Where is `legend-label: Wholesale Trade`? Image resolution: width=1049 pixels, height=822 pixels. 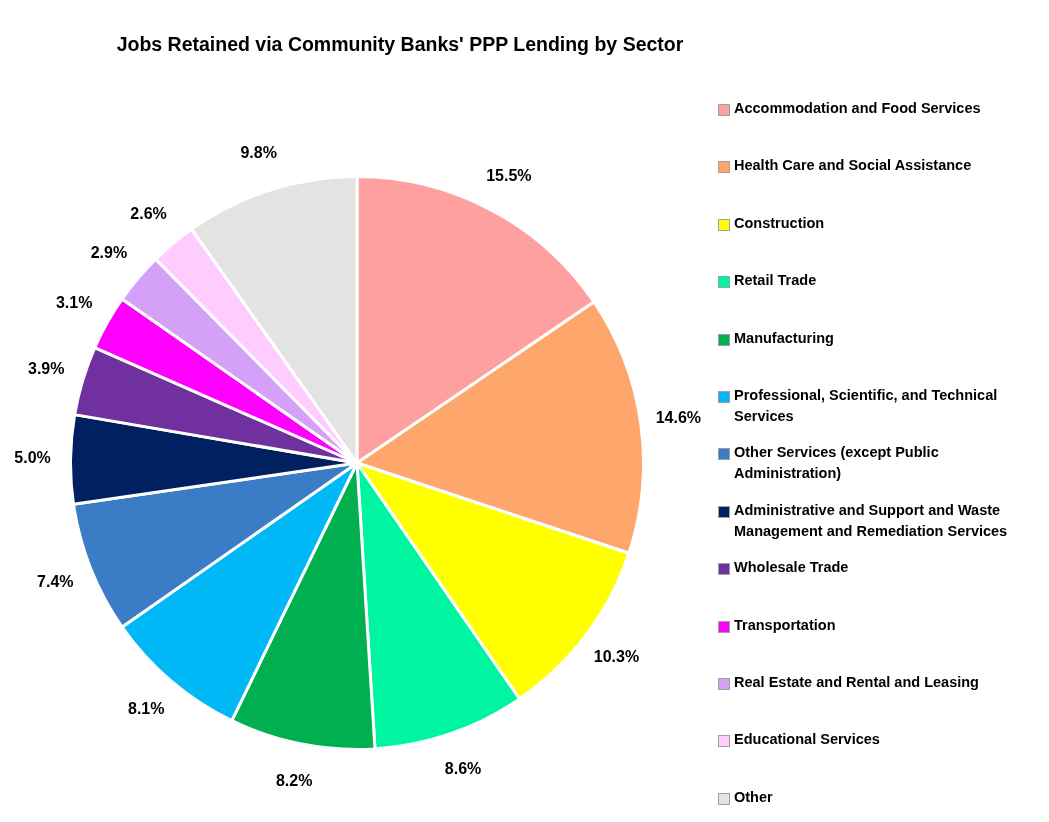
legend-label: Wholesale Trade is located at coordinates (791, 568).